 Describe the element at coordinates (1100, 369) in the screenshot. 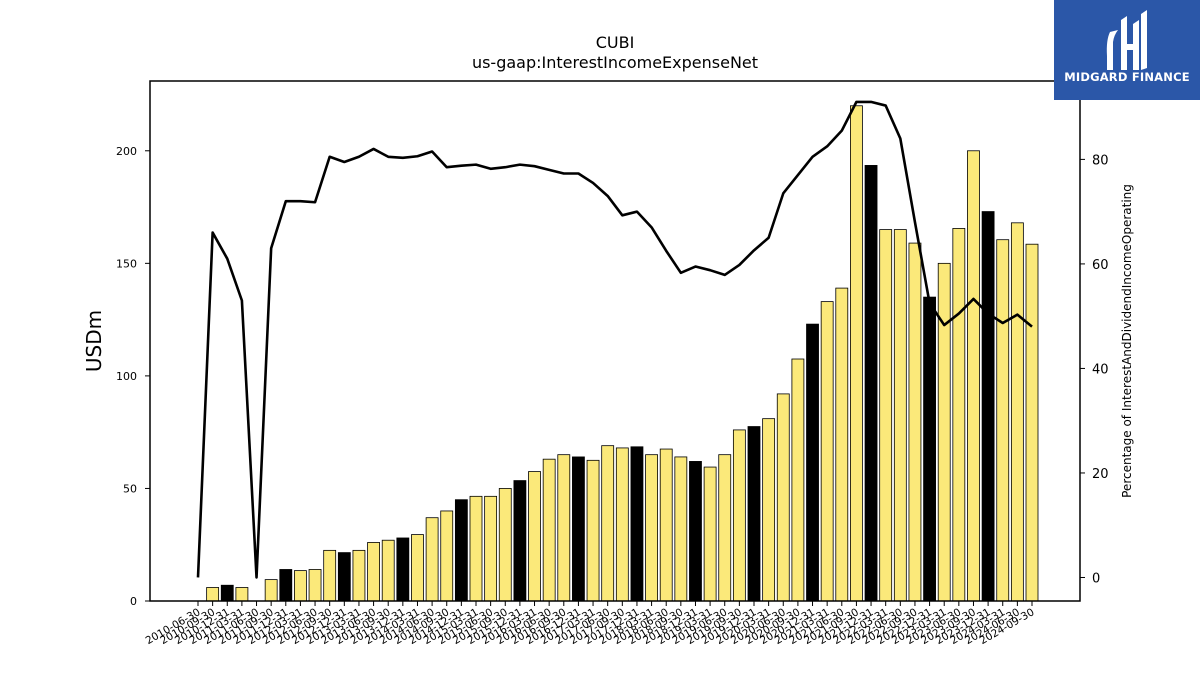

I see `y2-tick-label: 40` at that location.